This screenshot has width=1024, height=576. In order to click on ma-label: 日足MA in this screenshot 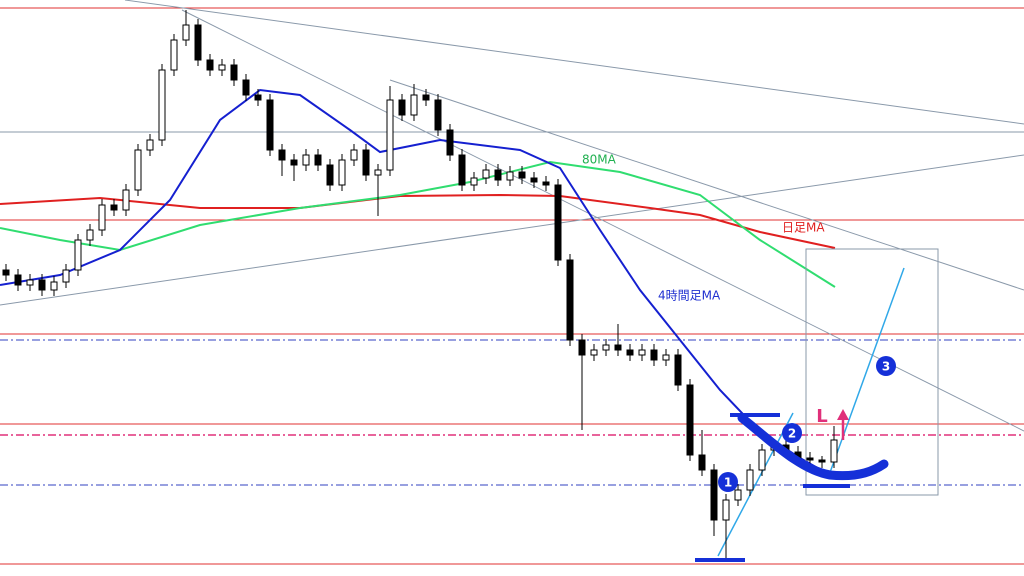, I will do `click(803, 228)`.